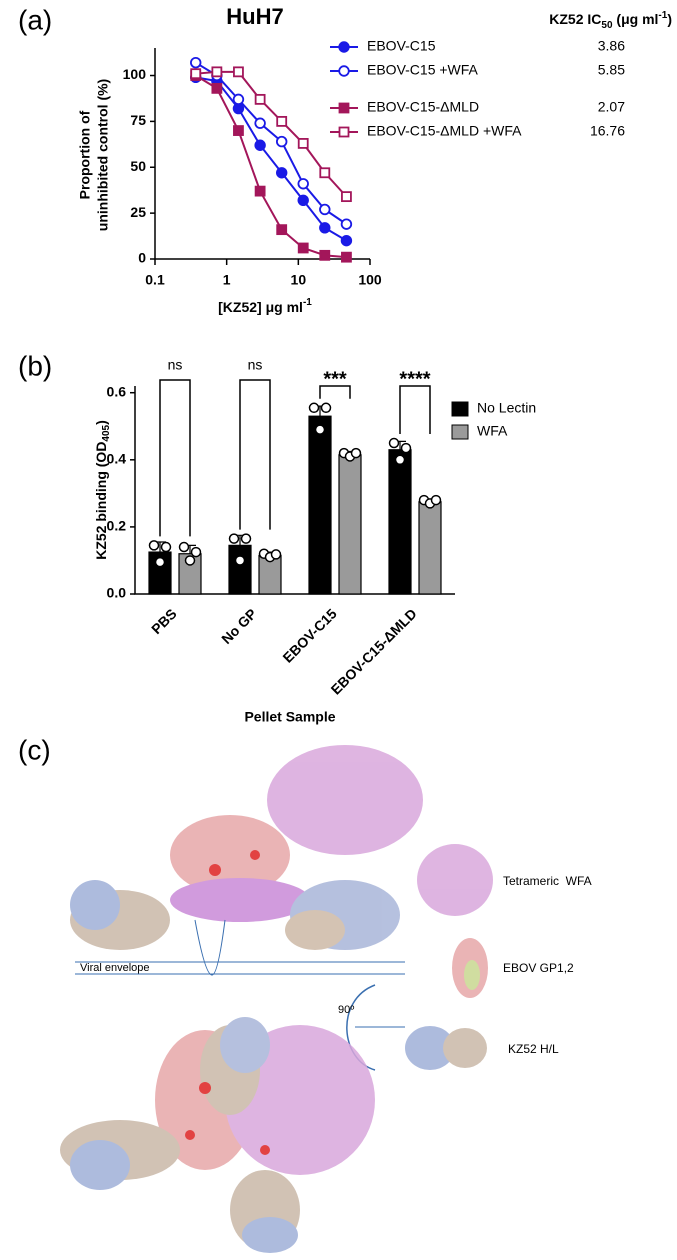  What do you see at coordinates (346, 1010) in the screenshot?
I see `rotation-label: 90º` at bounding box center [346, 1010].